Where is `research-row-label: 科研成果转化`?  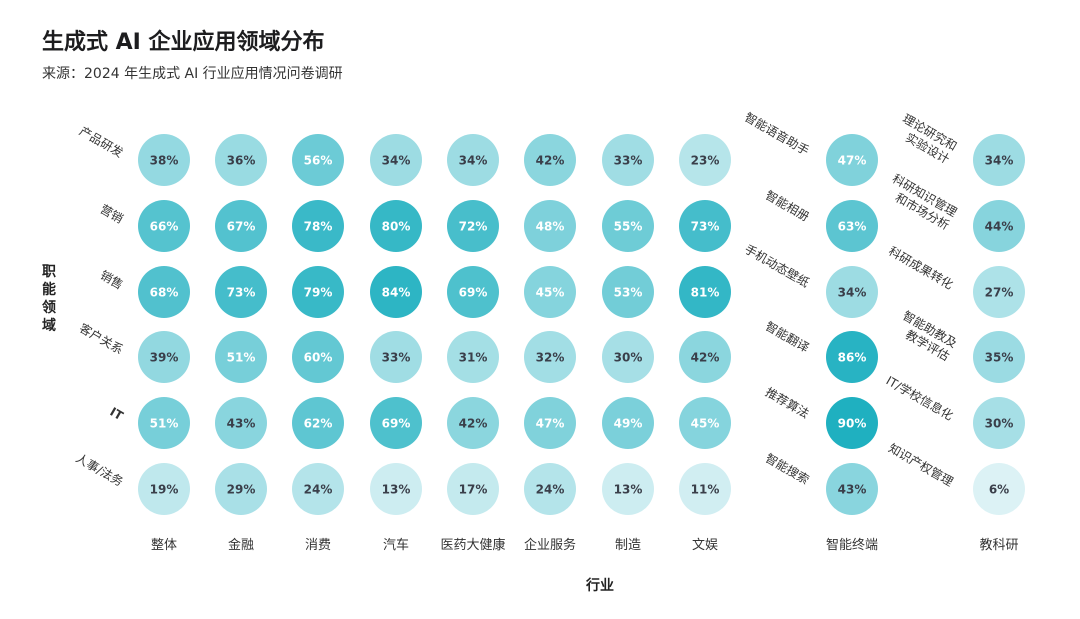 research-row-label: 科研成果转化 is located at coordinates (921, 267).